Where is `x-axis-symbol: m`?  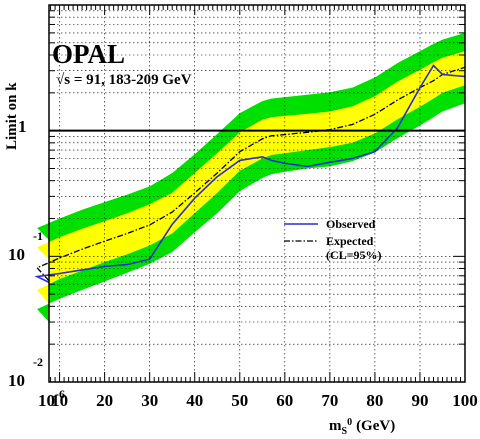
x-axis-symbol: m is located at coordinates (335, 426).